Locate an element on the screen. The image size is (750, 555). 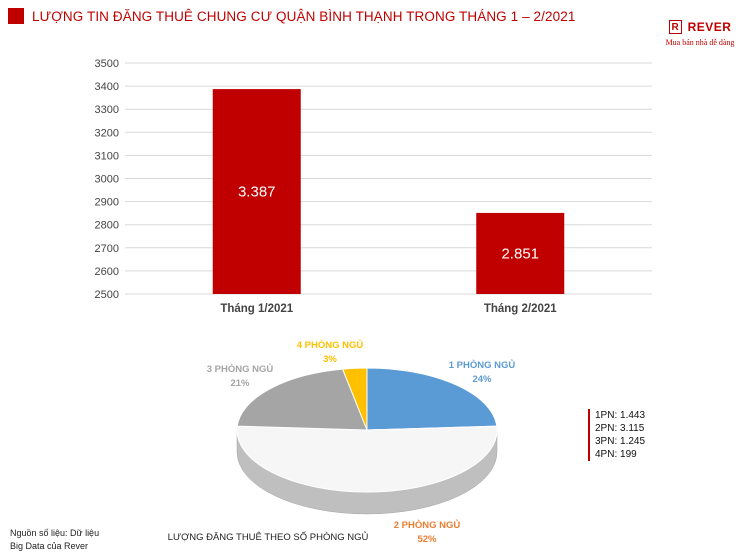
pie-title: LƯỢNG ĐĂNG THUÊ THEO SỐ PHÒNG NGỦ is located at coordinates (268, 537).